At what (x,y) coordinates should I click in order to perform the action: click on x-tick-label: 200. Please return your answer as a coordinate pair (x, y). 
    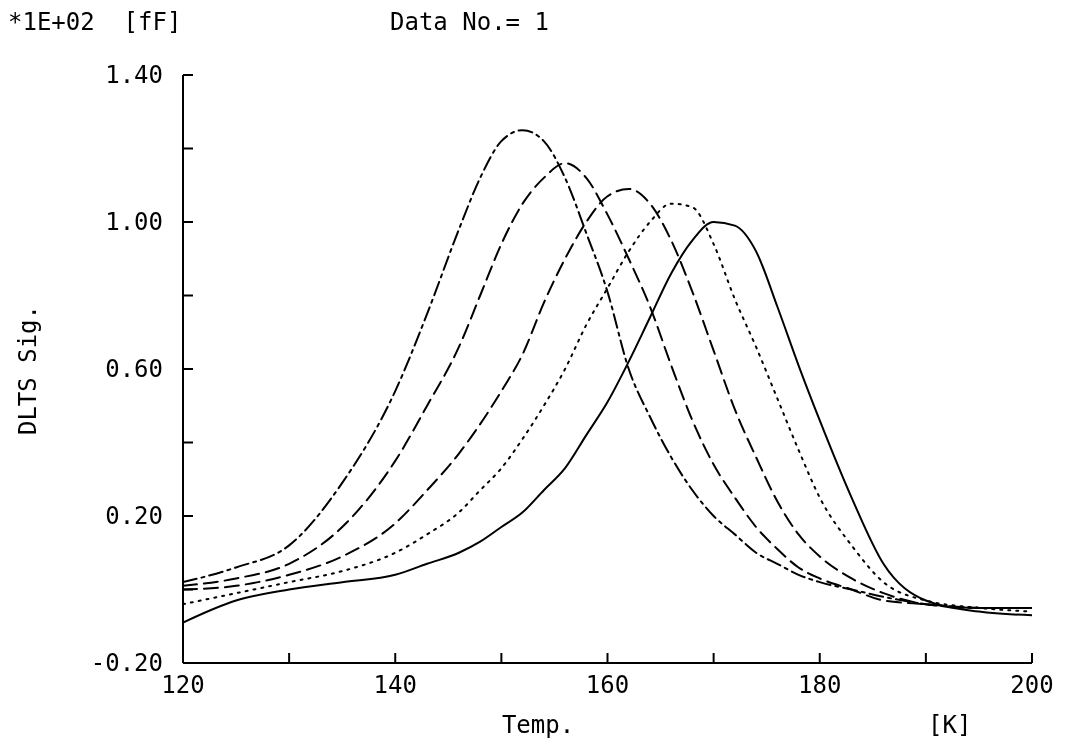
    Looking at the image, I should click on (1032, 685).